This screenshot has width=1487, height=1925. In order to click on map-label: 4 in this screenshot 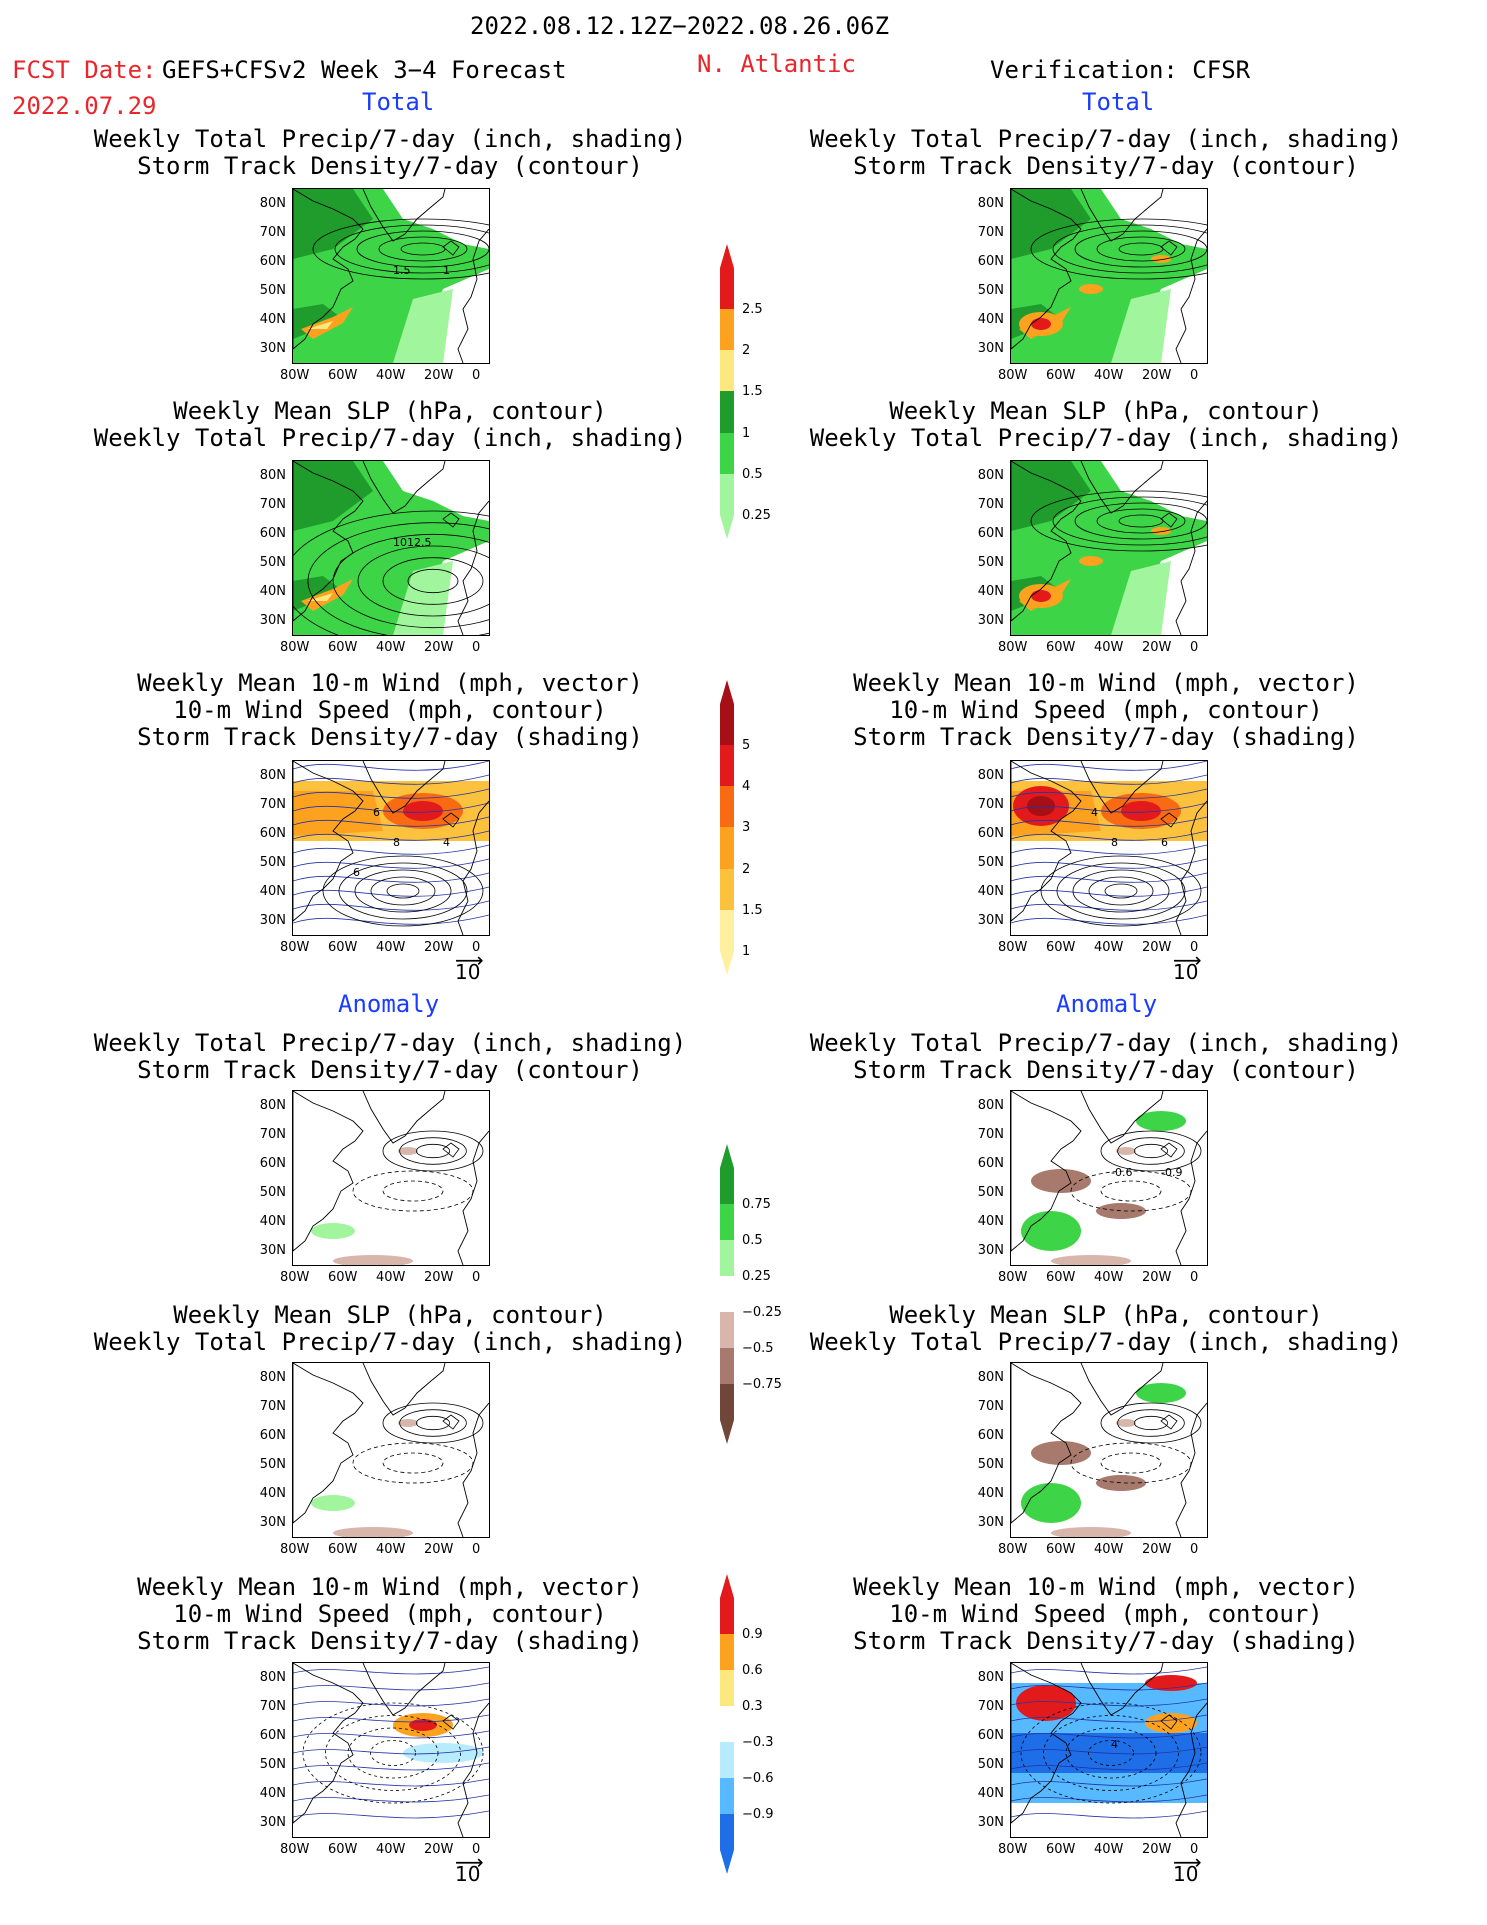, I will do `click(1094, 812)`.